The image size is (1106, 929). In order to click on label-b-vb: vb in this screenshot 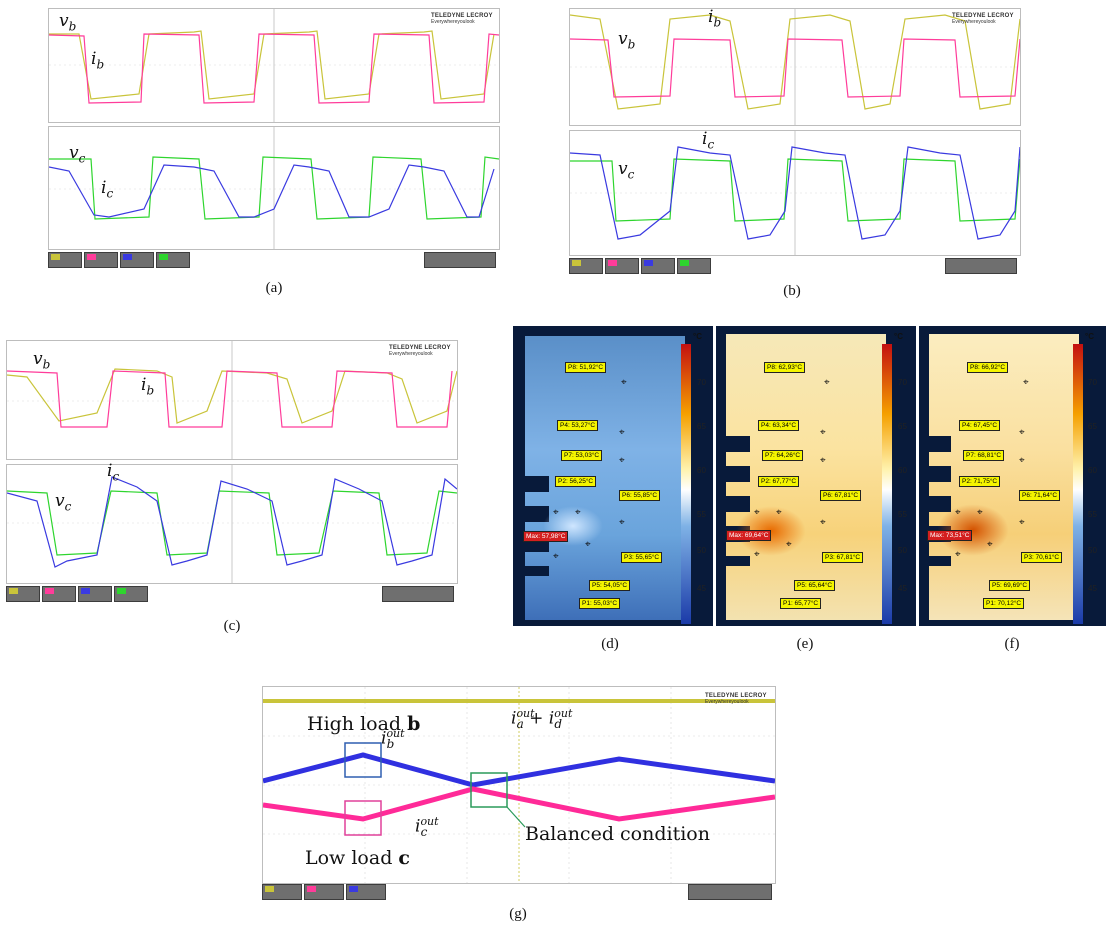, I will do `click(626, 40)`.